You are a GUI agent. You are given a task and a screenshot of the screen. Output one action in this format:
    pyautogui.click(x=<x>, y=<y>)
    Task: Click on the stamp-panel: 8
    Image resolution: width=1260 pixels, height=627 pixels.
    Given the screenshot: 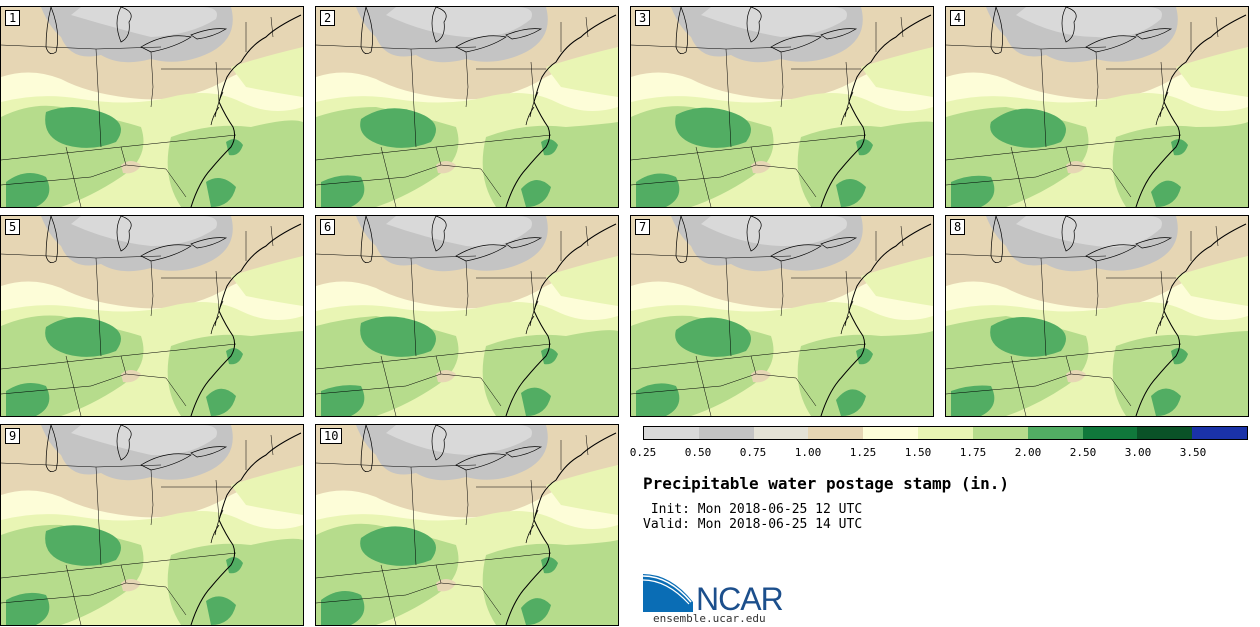 What is the action you would take?
    pyautogui.click(x=1097, y=316)
    